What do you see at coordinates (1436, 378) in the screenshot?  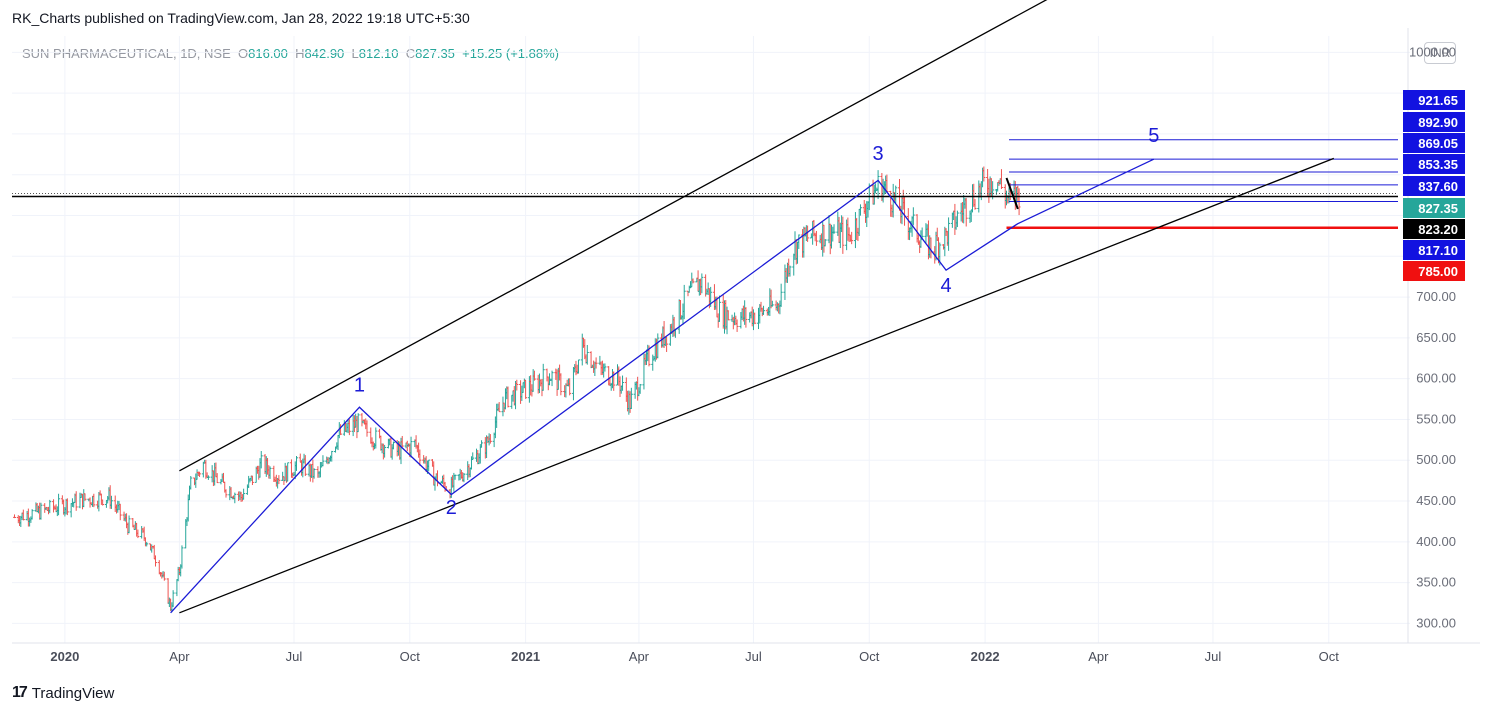 I see `y-tick-label: 600.00` at bounding box center [1436, 378].